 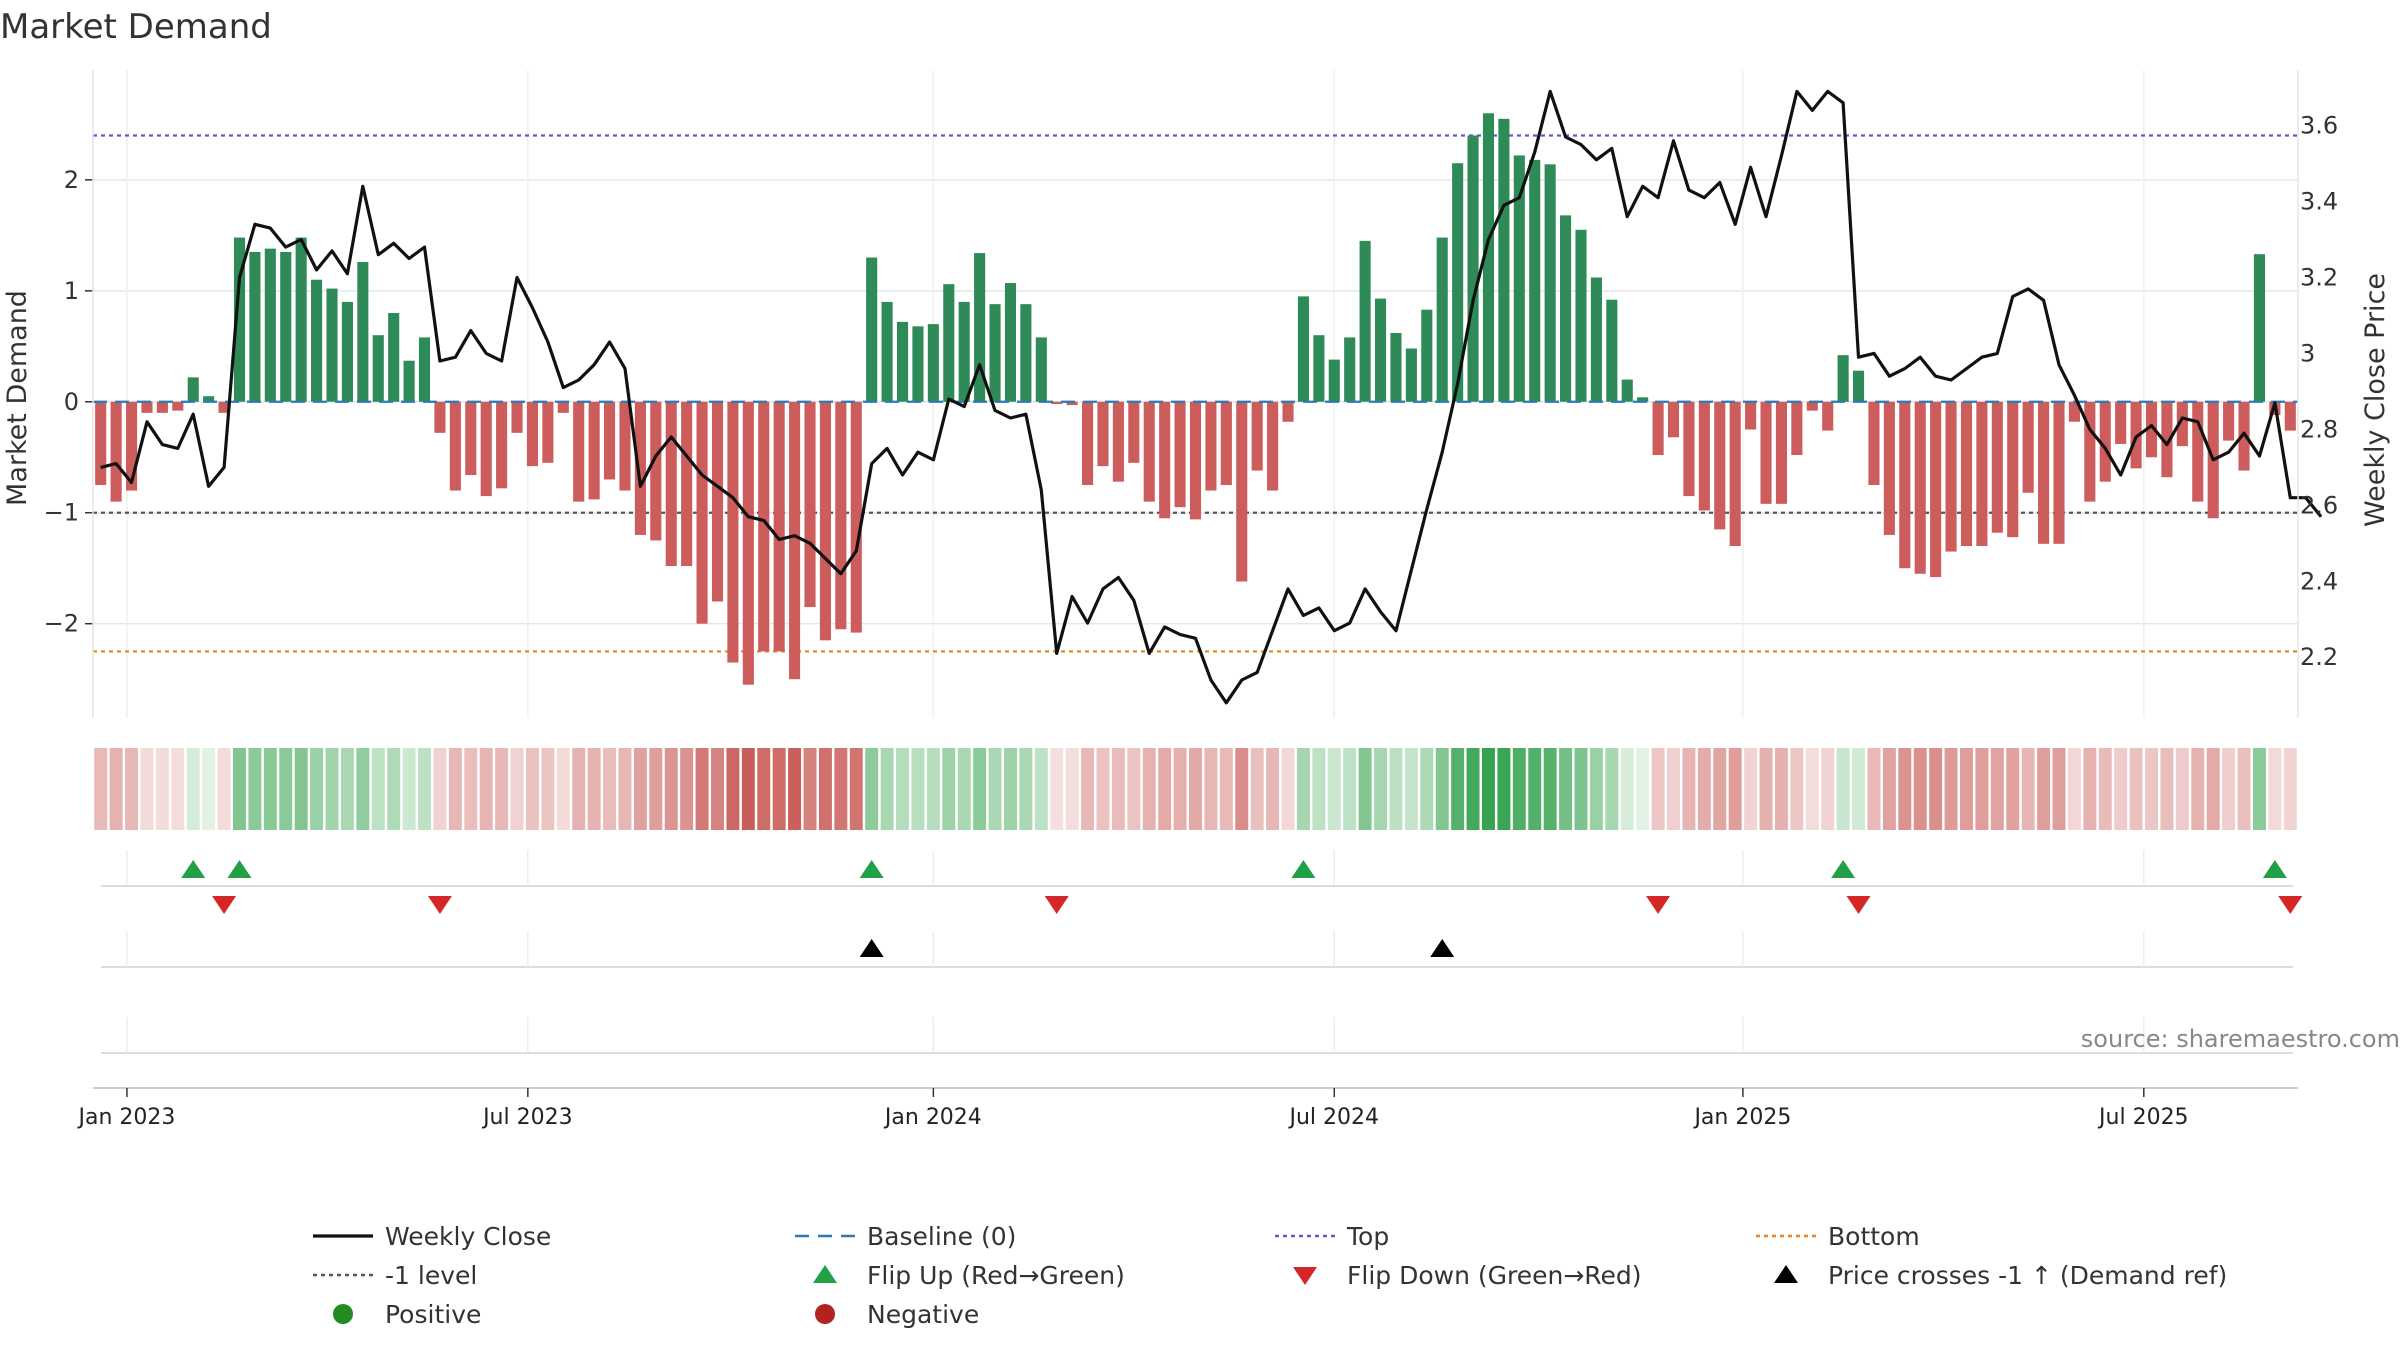 What do you see at coordinates (71, 402) in the screenshot?
I see `y-left-tick-label: 0` at bounding box center [71, 402].